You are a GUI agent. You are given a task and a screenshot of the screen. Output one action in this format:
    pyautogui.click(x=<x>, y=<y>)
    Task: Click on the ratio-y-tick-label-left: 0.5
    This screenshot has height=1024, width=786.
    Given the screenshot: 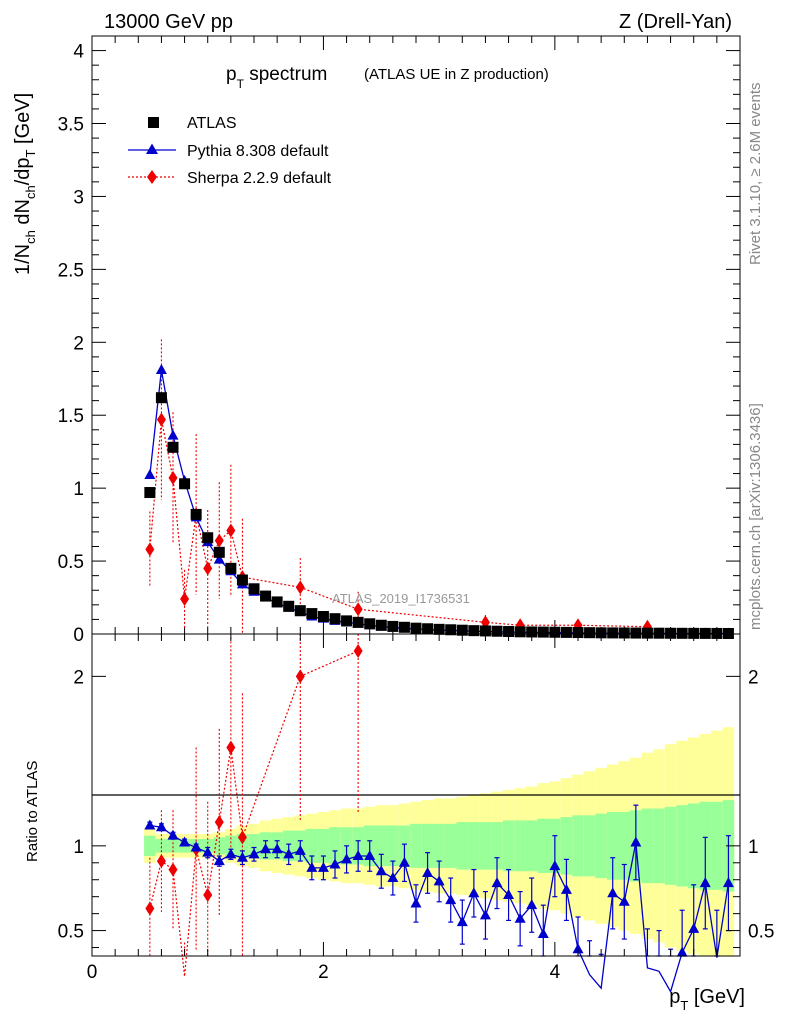 What is the action you would take?
    pyautogui.click(x=71, y=932)
    